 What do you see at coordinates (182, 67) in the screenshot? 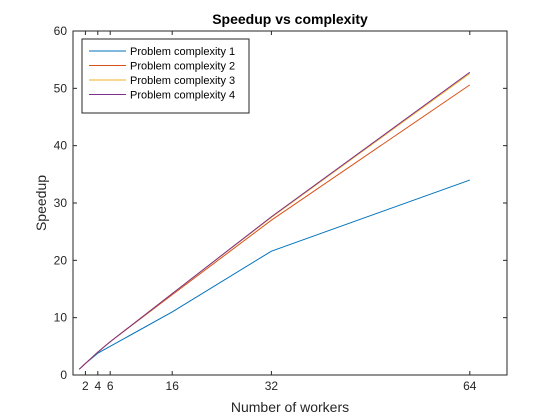
I see `legend-label-2: Problem complexity 2` at bounding box center [182, 67].